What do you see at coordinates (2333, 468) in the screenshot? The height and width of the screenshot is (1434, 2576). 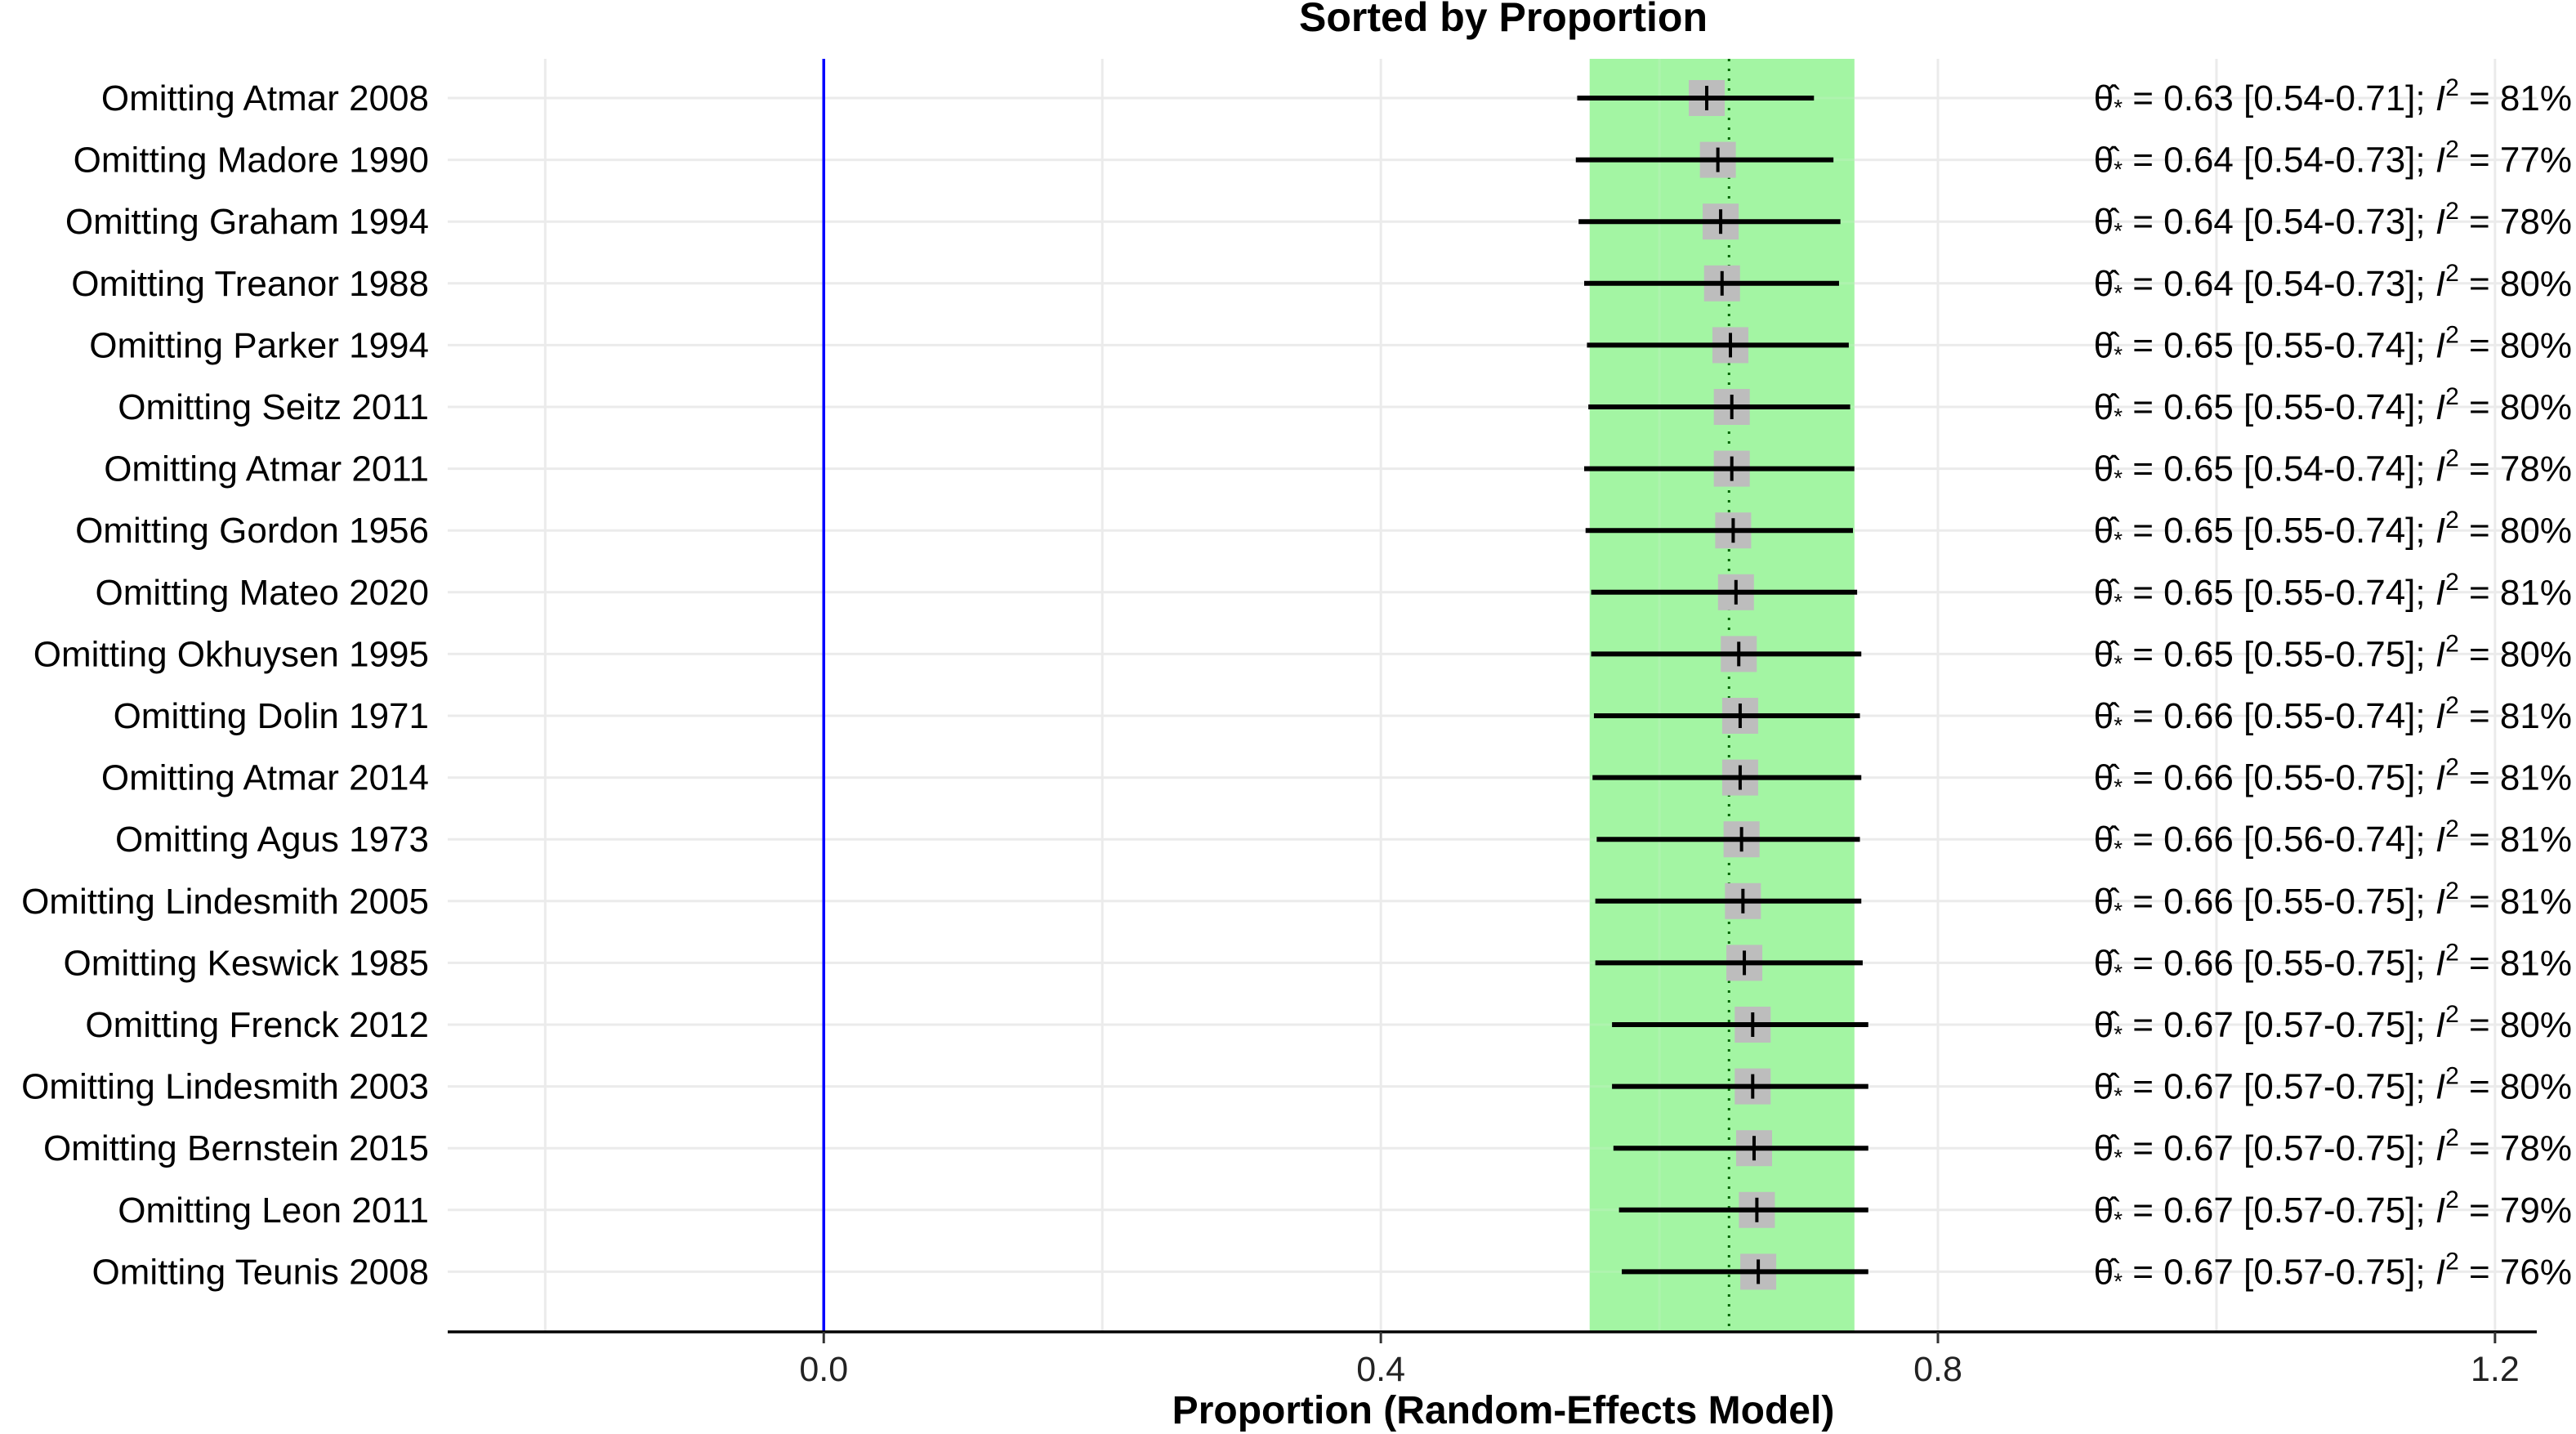 I see `row-annotation: θ̂* = 0.65 [0.54-0.74]; I2 = 78%` at bounding box center [2333, 468].